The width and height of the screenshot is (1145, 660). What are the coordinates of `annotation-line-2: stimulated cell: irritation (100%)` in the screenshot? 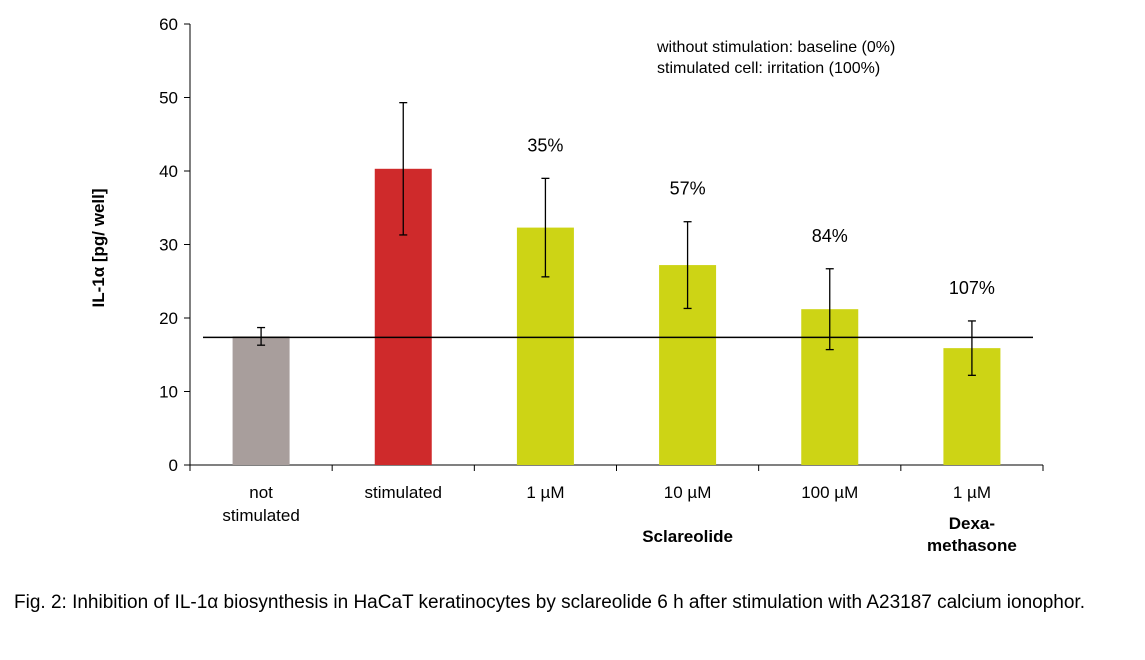 It's located at (768, 68).